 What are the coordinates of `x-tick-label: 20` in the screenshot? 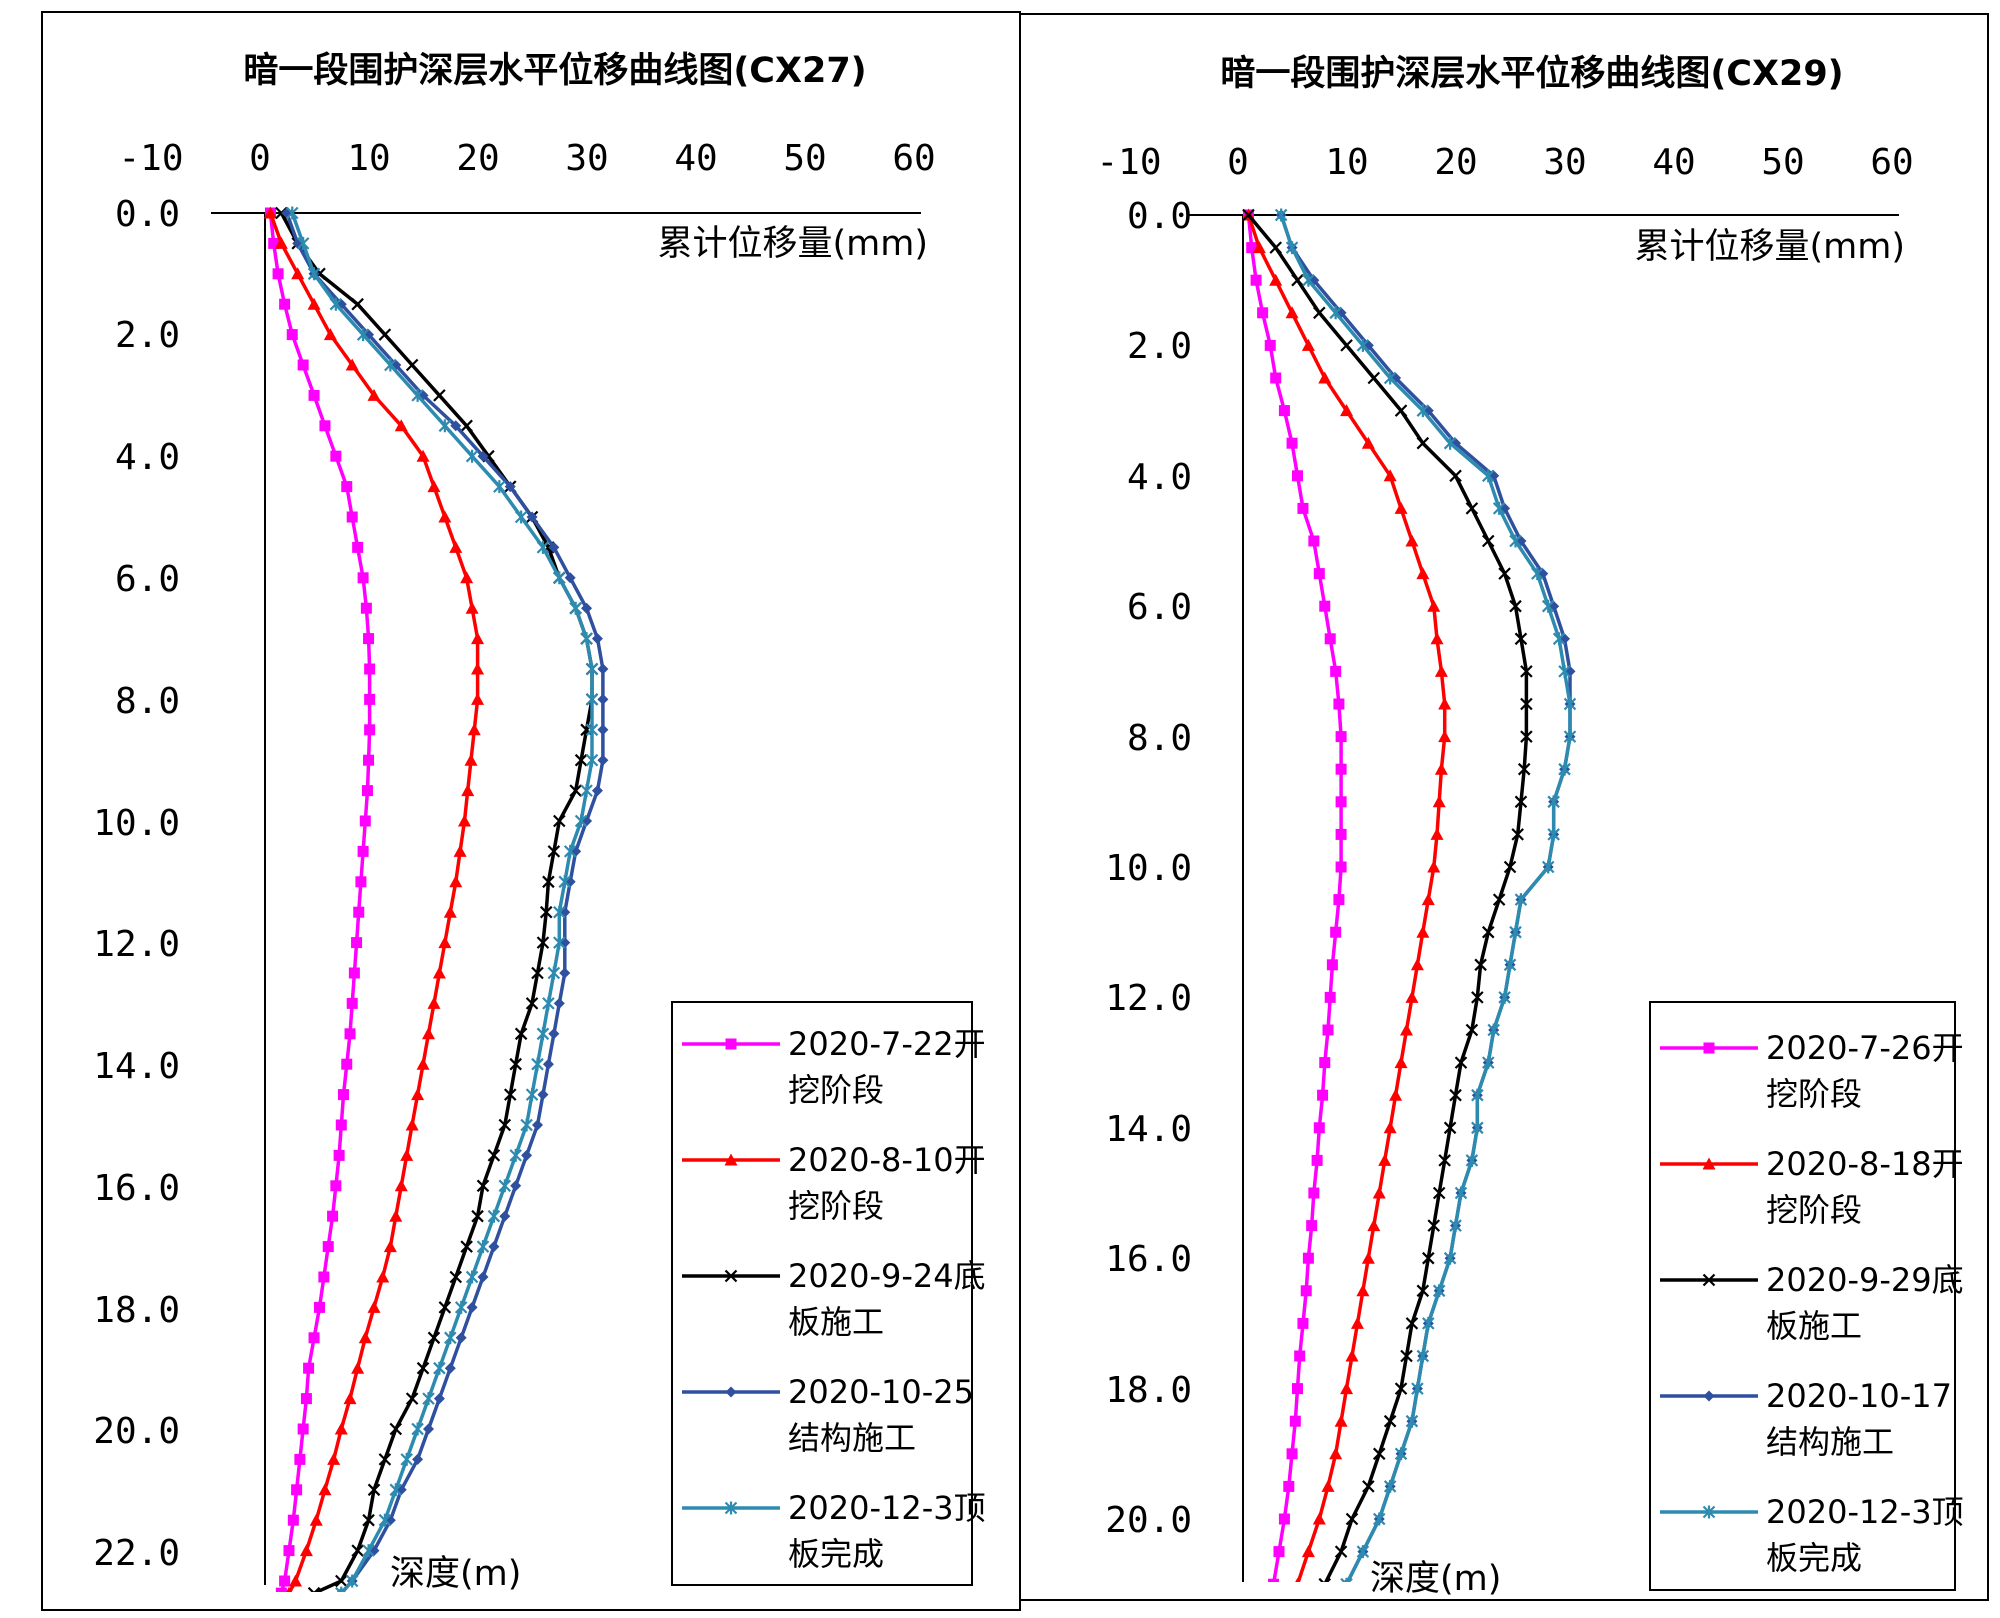 It's located at (1455, 162).